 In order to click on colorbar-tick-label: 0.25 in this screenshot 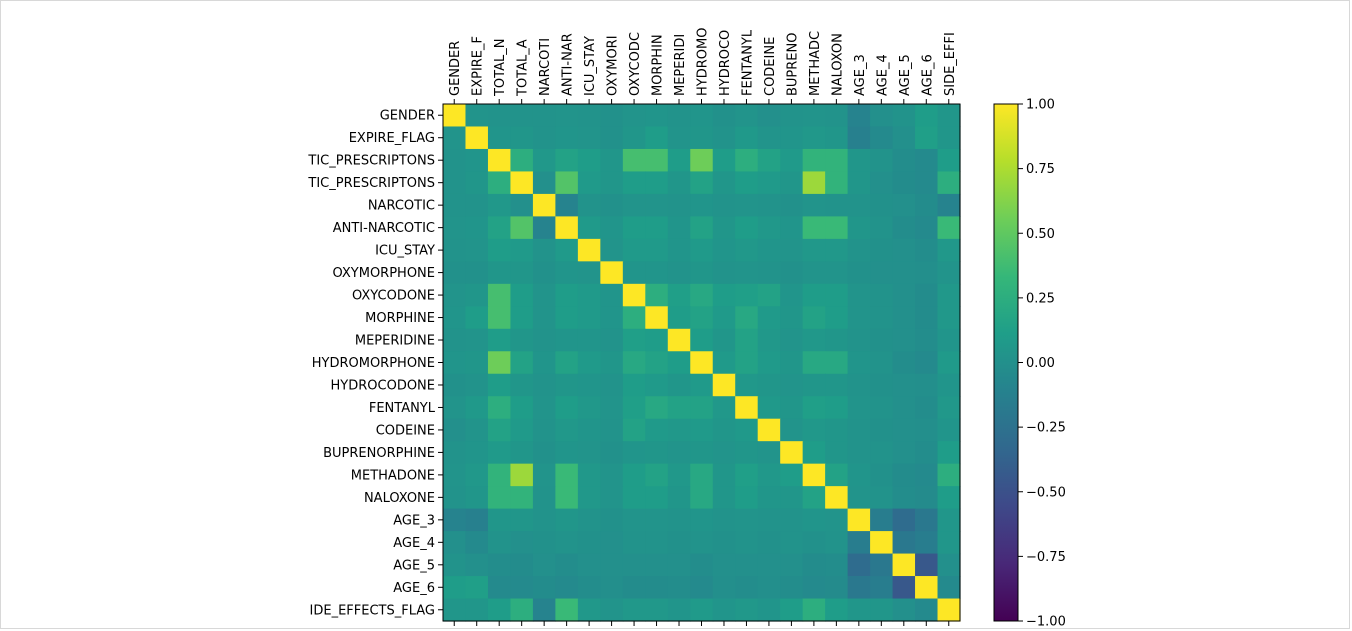, I will do `click(1040, 298)`.